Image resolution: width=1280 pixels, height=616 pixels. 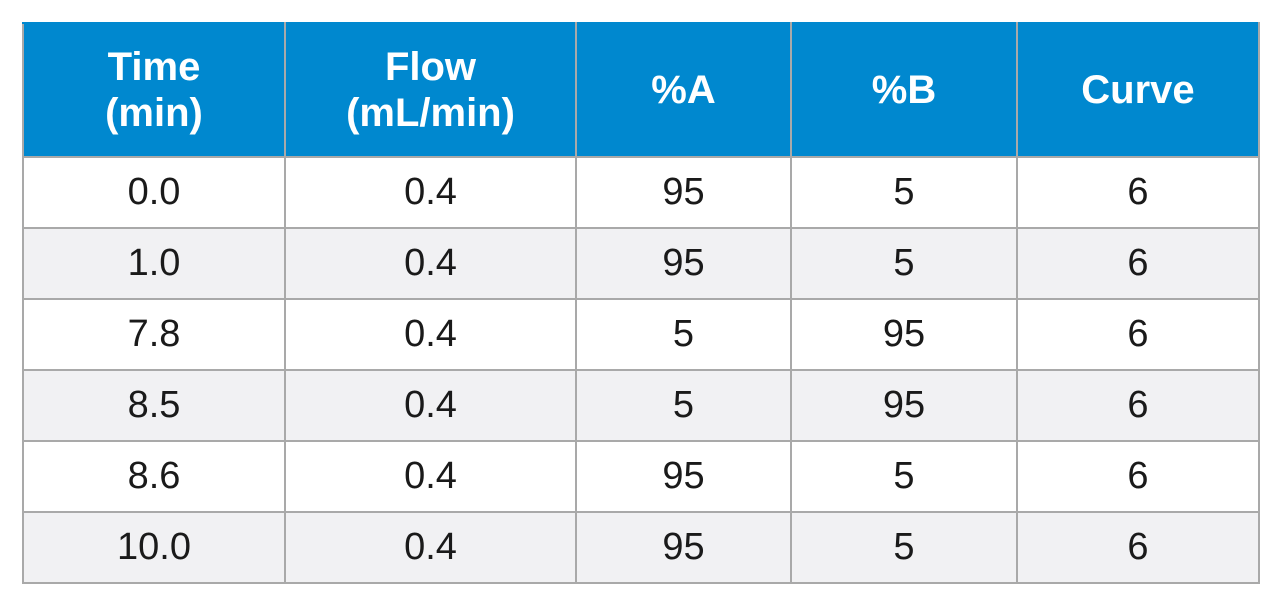 I want to click on header-percent-b: %B, so click(x=904, y=90).